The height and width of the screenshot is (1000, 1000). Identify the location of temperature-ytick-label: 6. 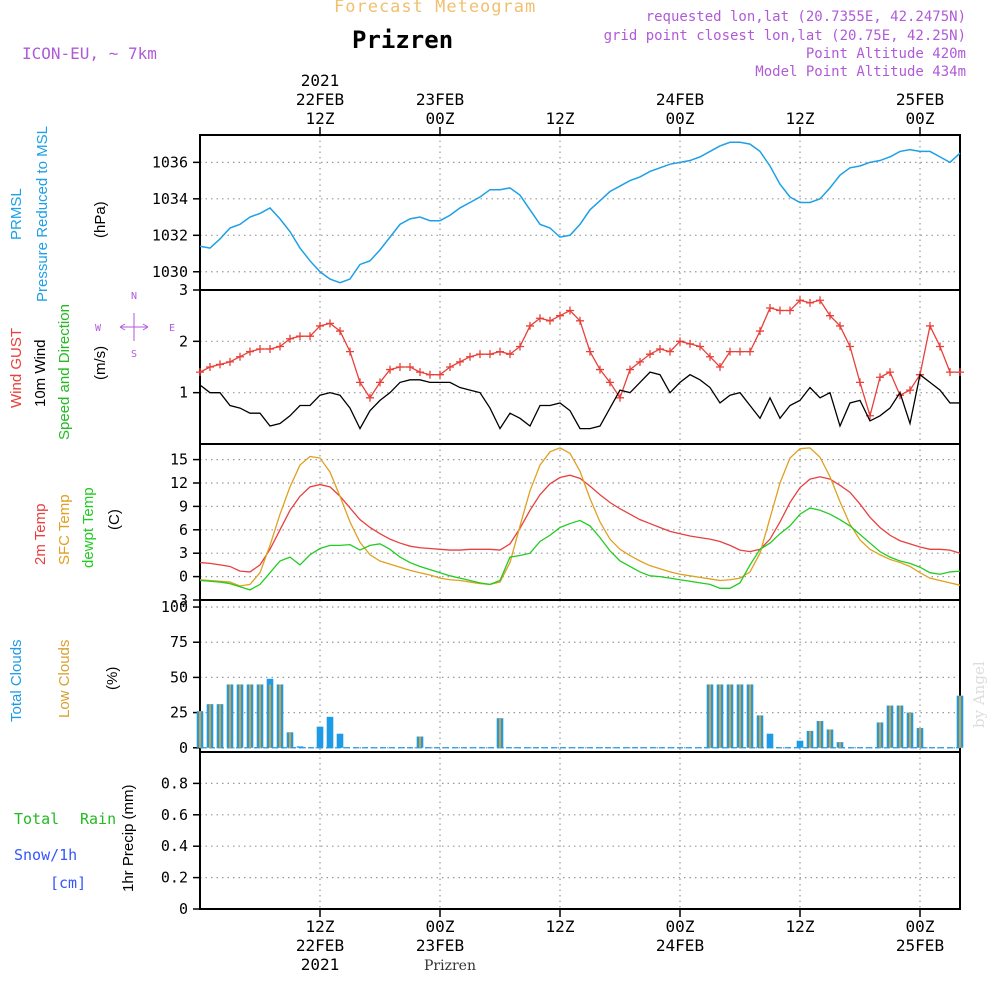
(183, 530).